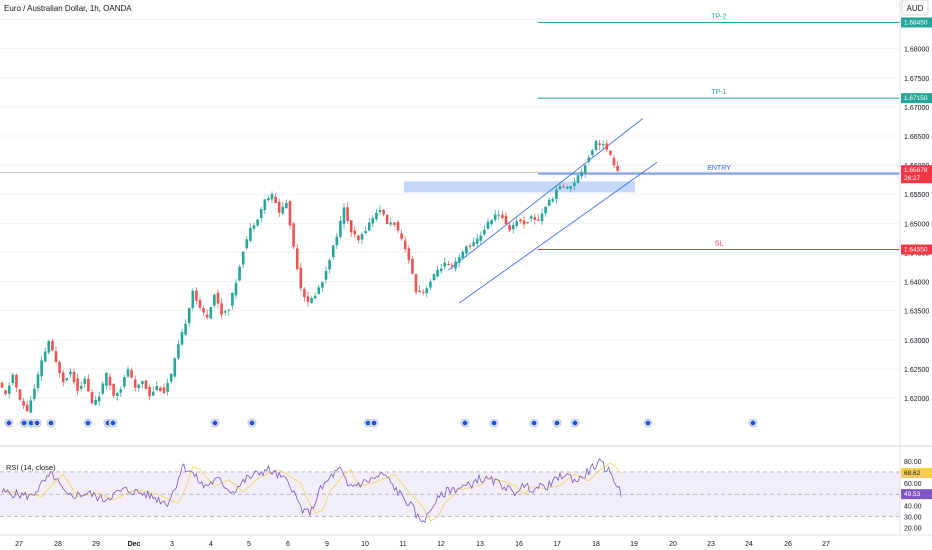 This screenshot has height=550, width=932. What do you see at coordinates (172, 544) in the screenshot?
I see `time-tick-label: 3` at bounding box center [172, 544].